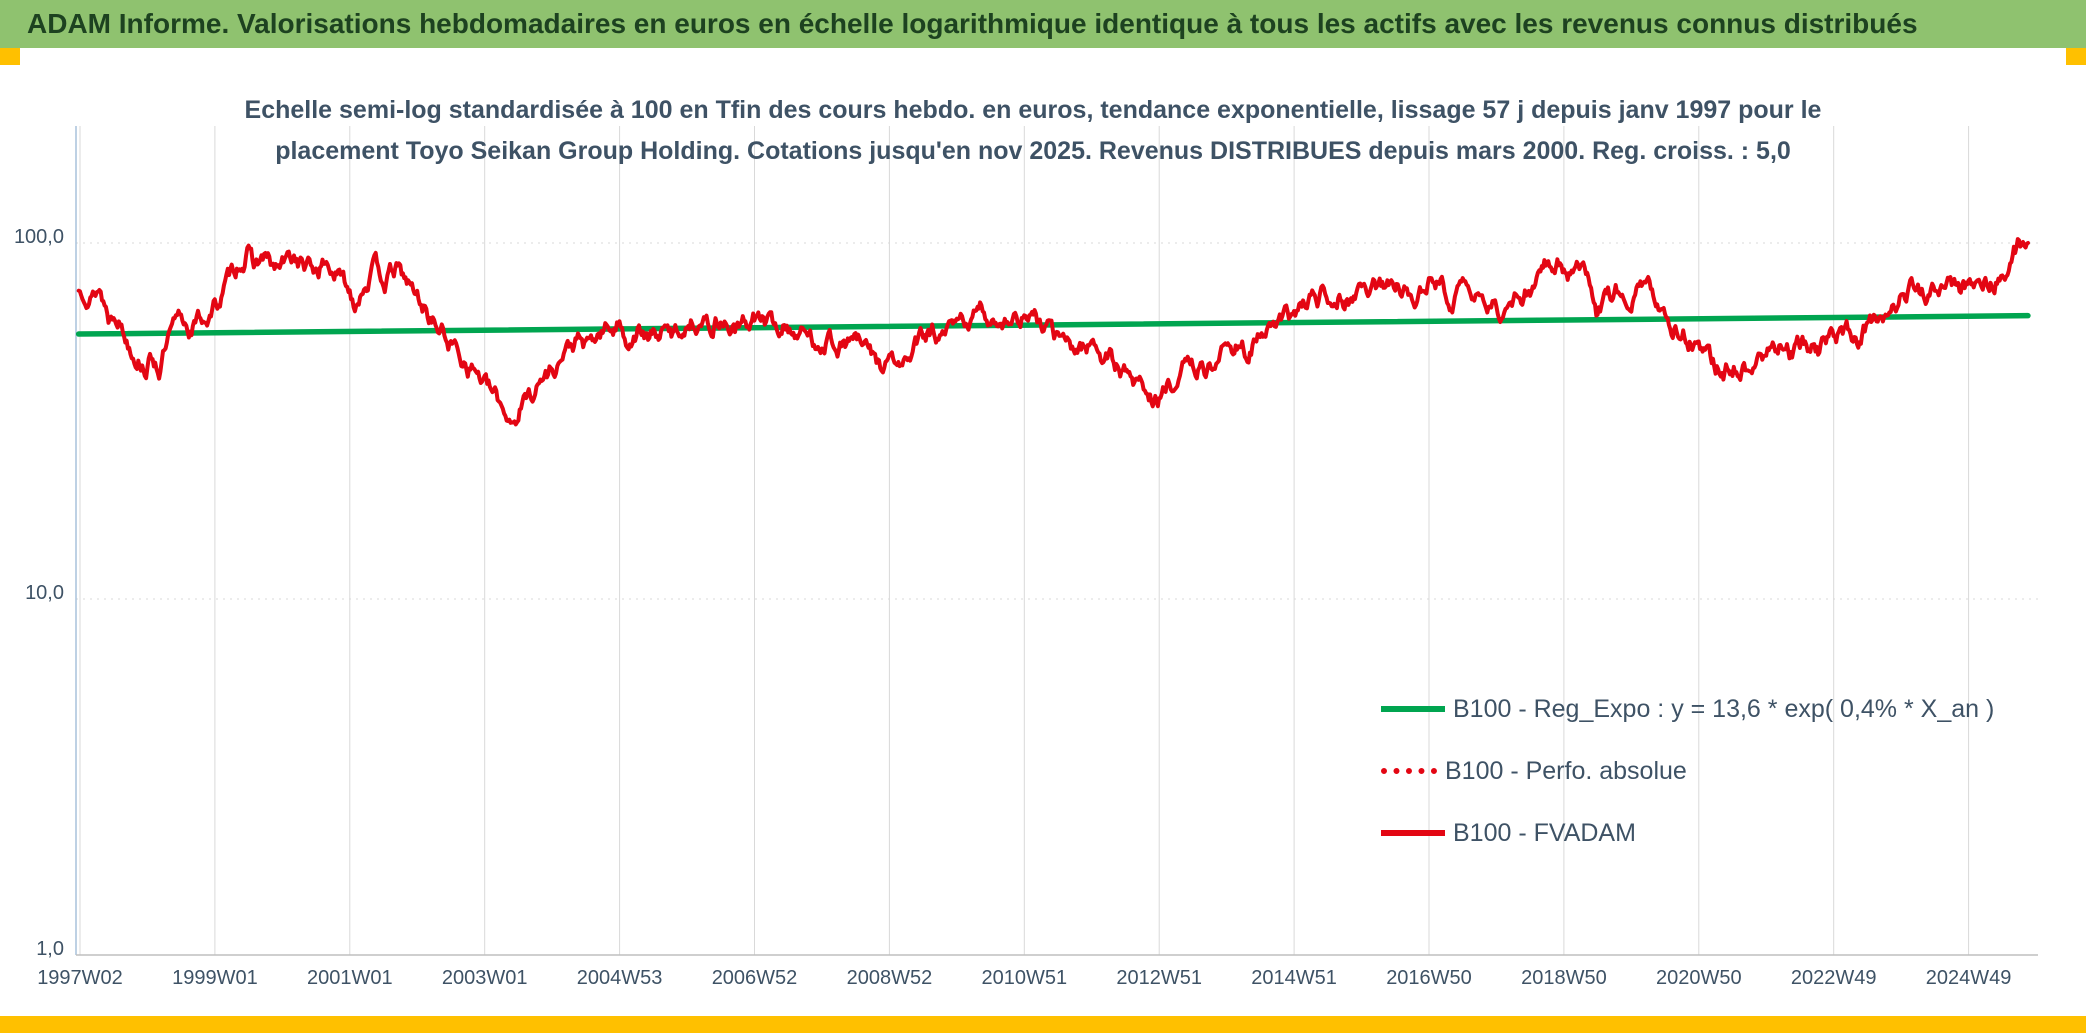  I want to click on legend-item-fvadam: B100 - FVADAM, so click(1687, 833).